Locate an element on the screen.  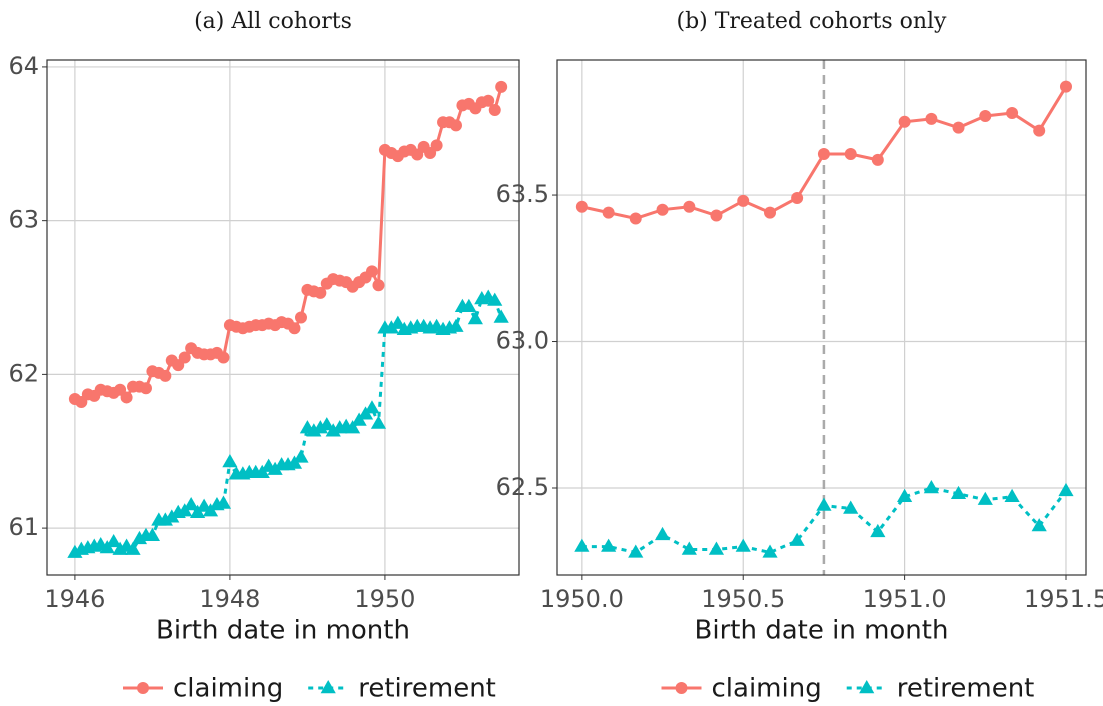
chart-title: (b) Treated cohorts only is located at coordinates (811, 21).